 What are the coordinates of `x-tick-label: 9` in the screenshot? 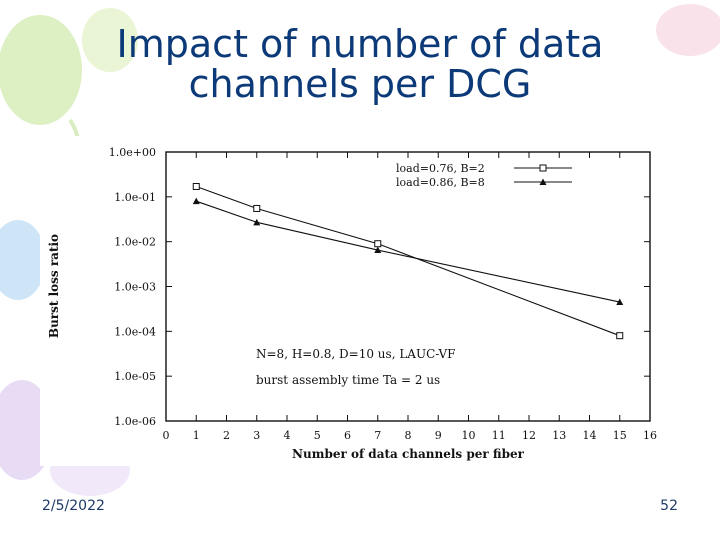 It's located at (438, 435).